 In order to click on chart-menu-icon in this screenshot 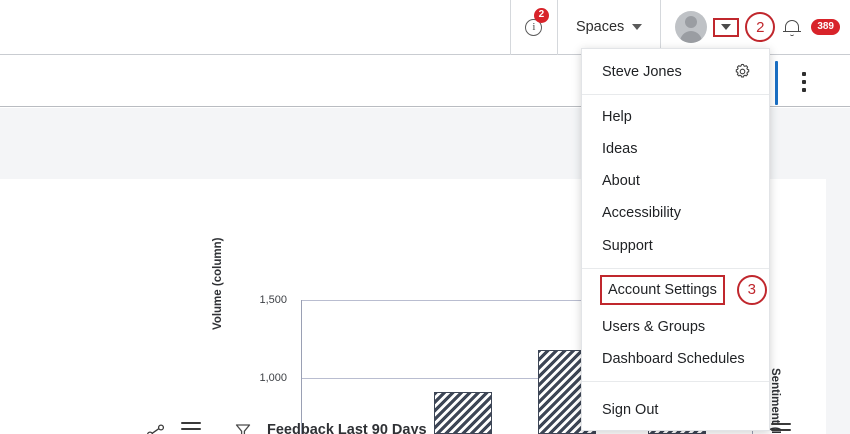, I will do `click(781, 428)`.